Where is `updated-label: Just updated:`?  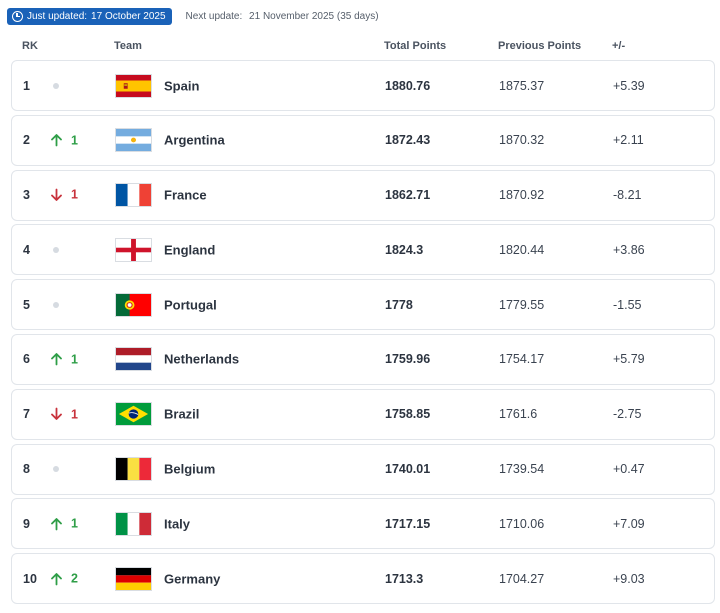
updated-label: Just updated: is located at coordinates (57, 16).